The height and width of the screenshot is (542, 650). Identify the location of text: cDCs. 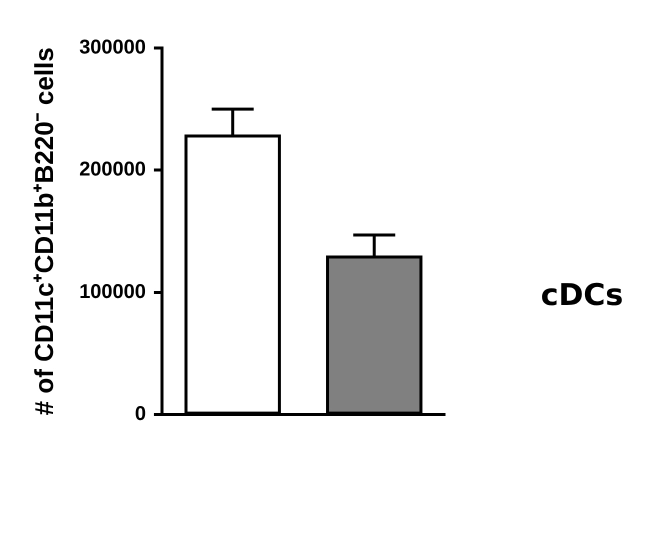
(582, 295).